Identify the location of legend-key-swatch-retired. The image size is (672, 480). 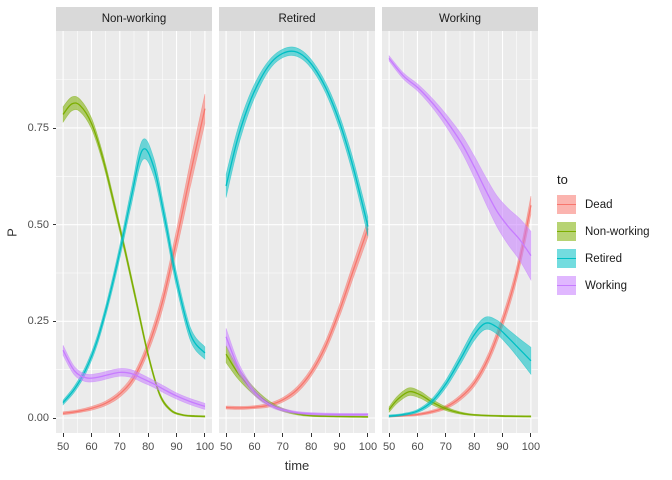
(566, 258).